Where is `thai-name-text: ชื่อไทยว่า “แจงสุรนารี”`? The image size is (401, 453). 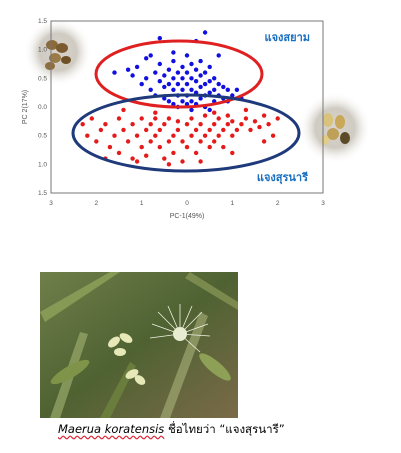 thai-name-text: ชื่อไทยว่า “แจงสุรนารี” is located at coordinates (224, 429).